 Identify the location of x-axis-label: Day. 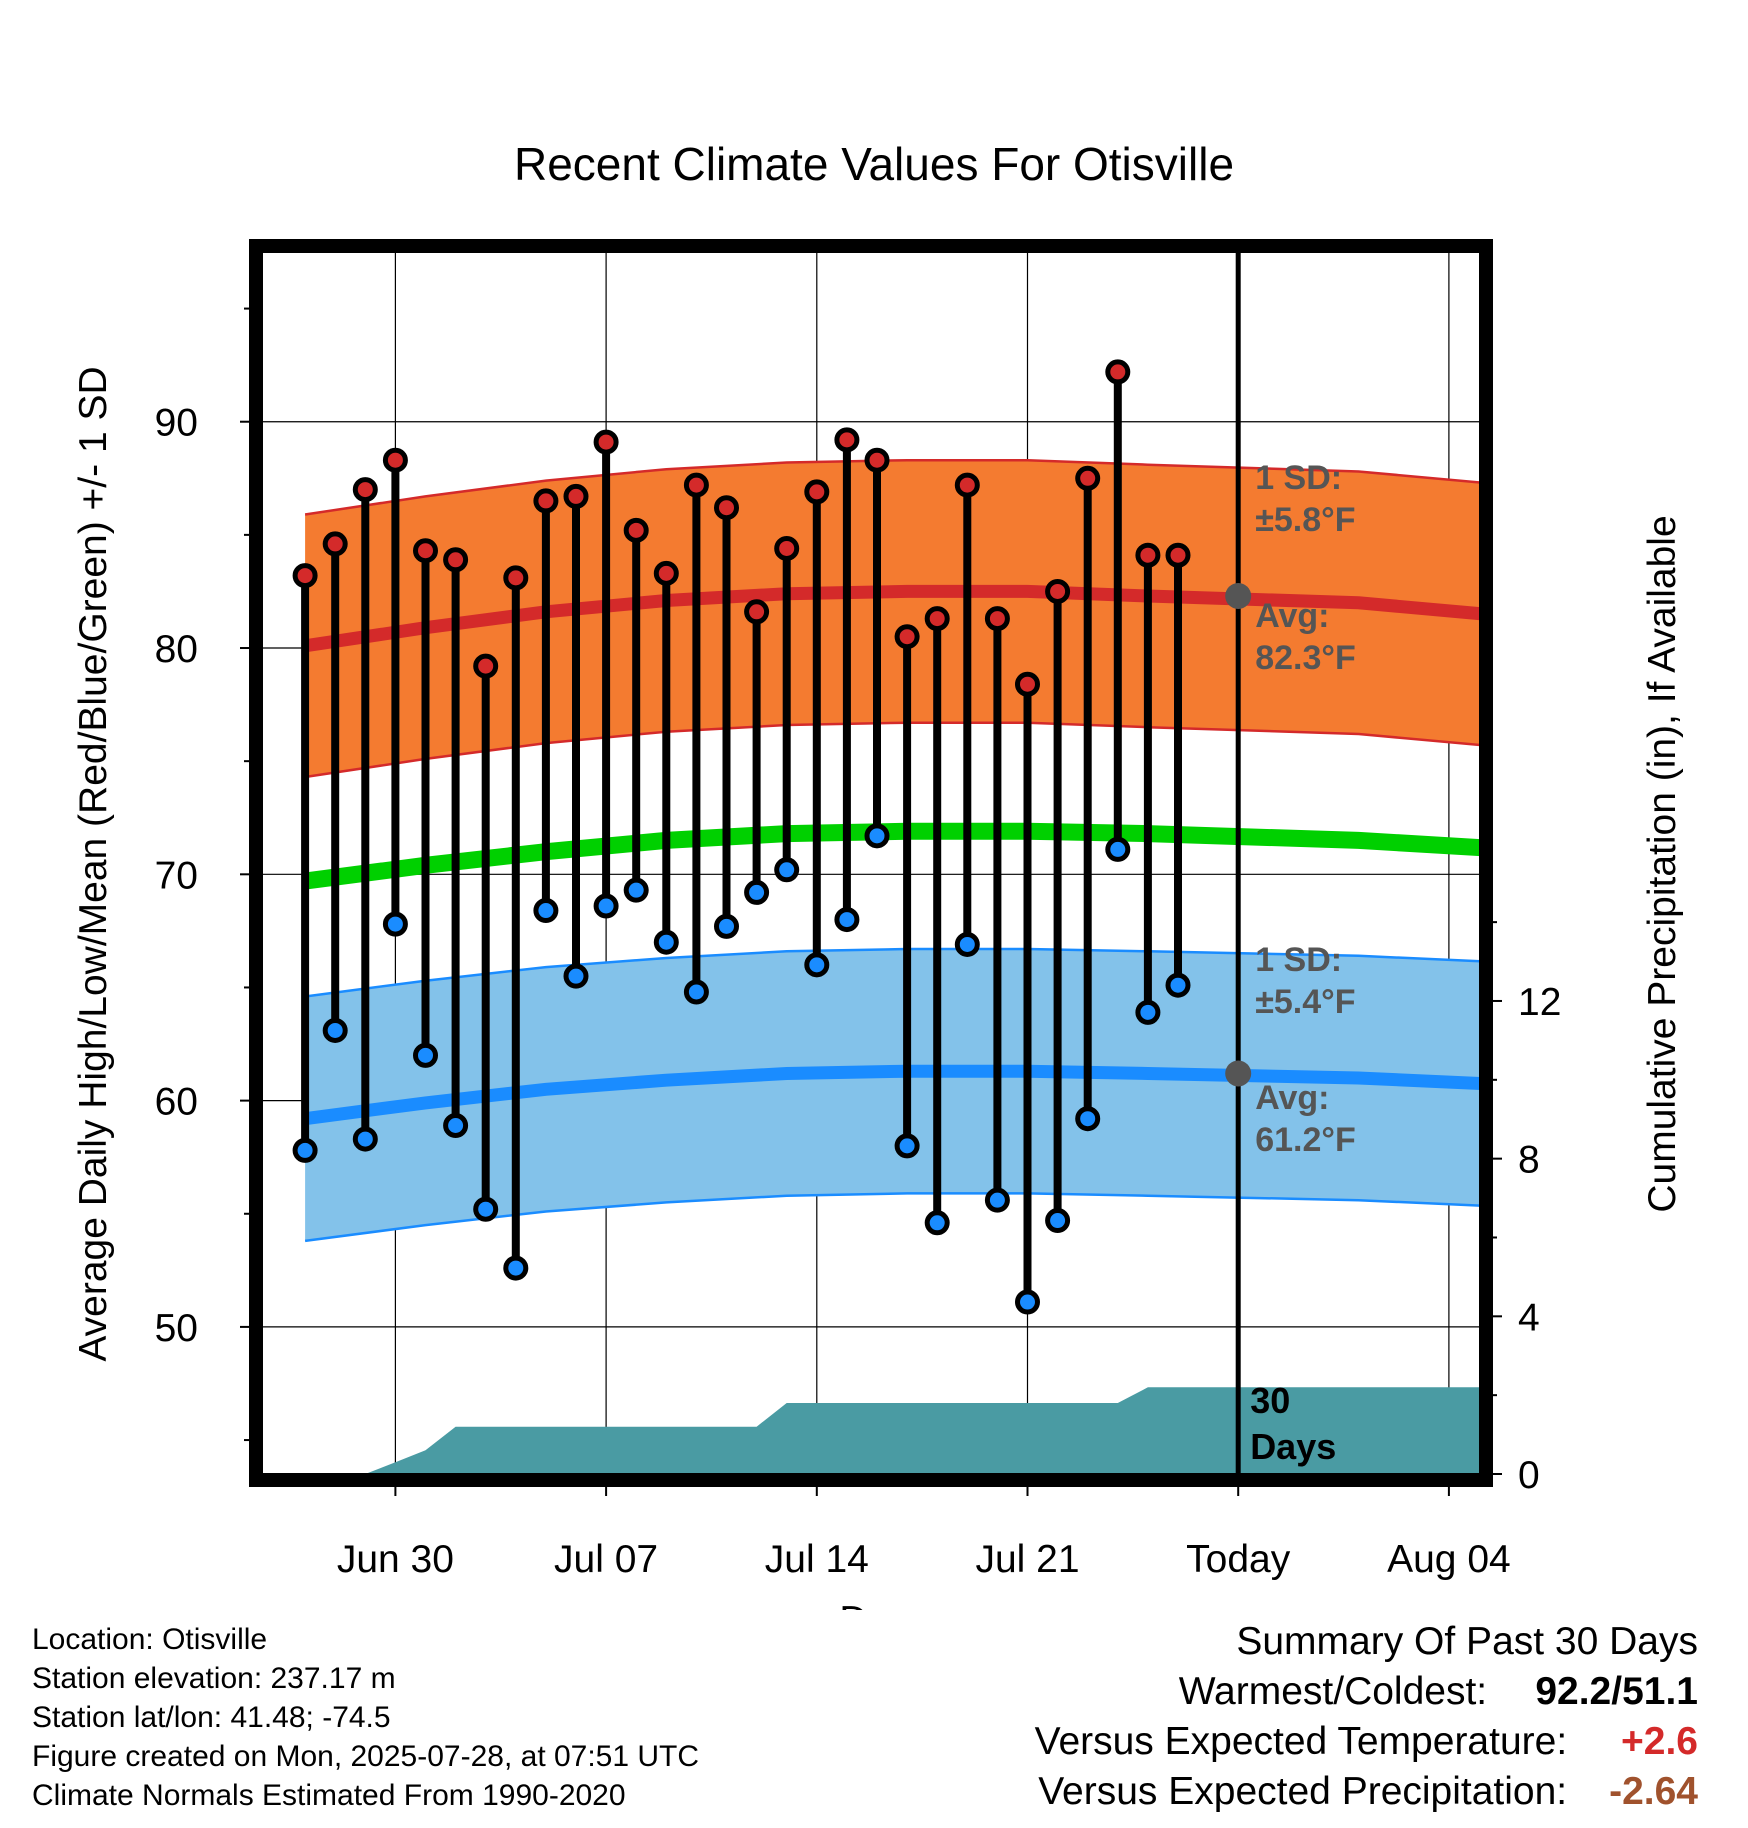
(874, 1604).